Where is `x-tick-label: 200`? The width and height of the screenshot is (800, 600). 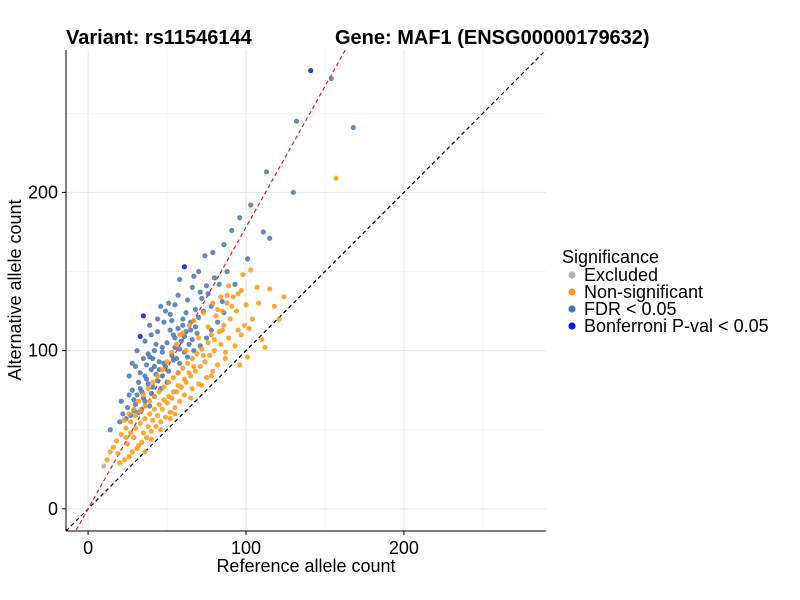
x-tick-label: 200 is located at coordinates (404, 548).